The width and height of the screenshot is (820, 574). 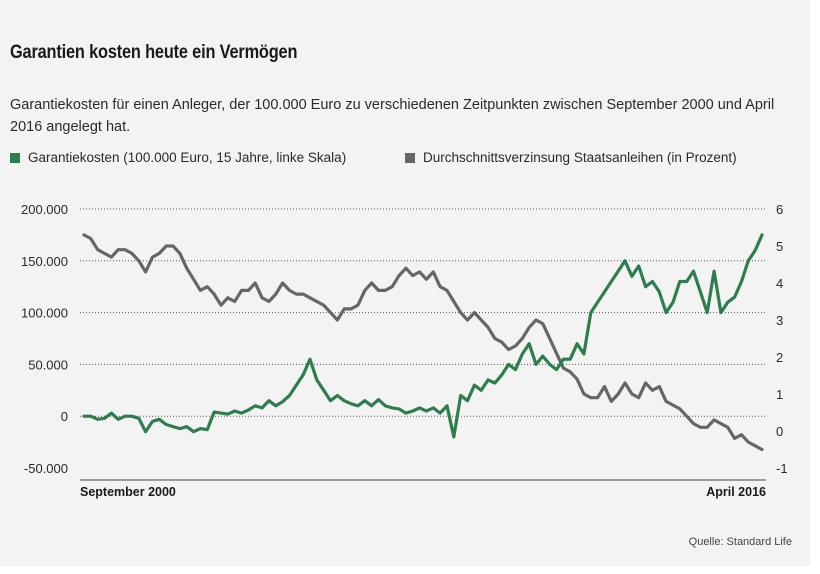 I want to click on legend-swatch-green, so click(x=15, y=157).